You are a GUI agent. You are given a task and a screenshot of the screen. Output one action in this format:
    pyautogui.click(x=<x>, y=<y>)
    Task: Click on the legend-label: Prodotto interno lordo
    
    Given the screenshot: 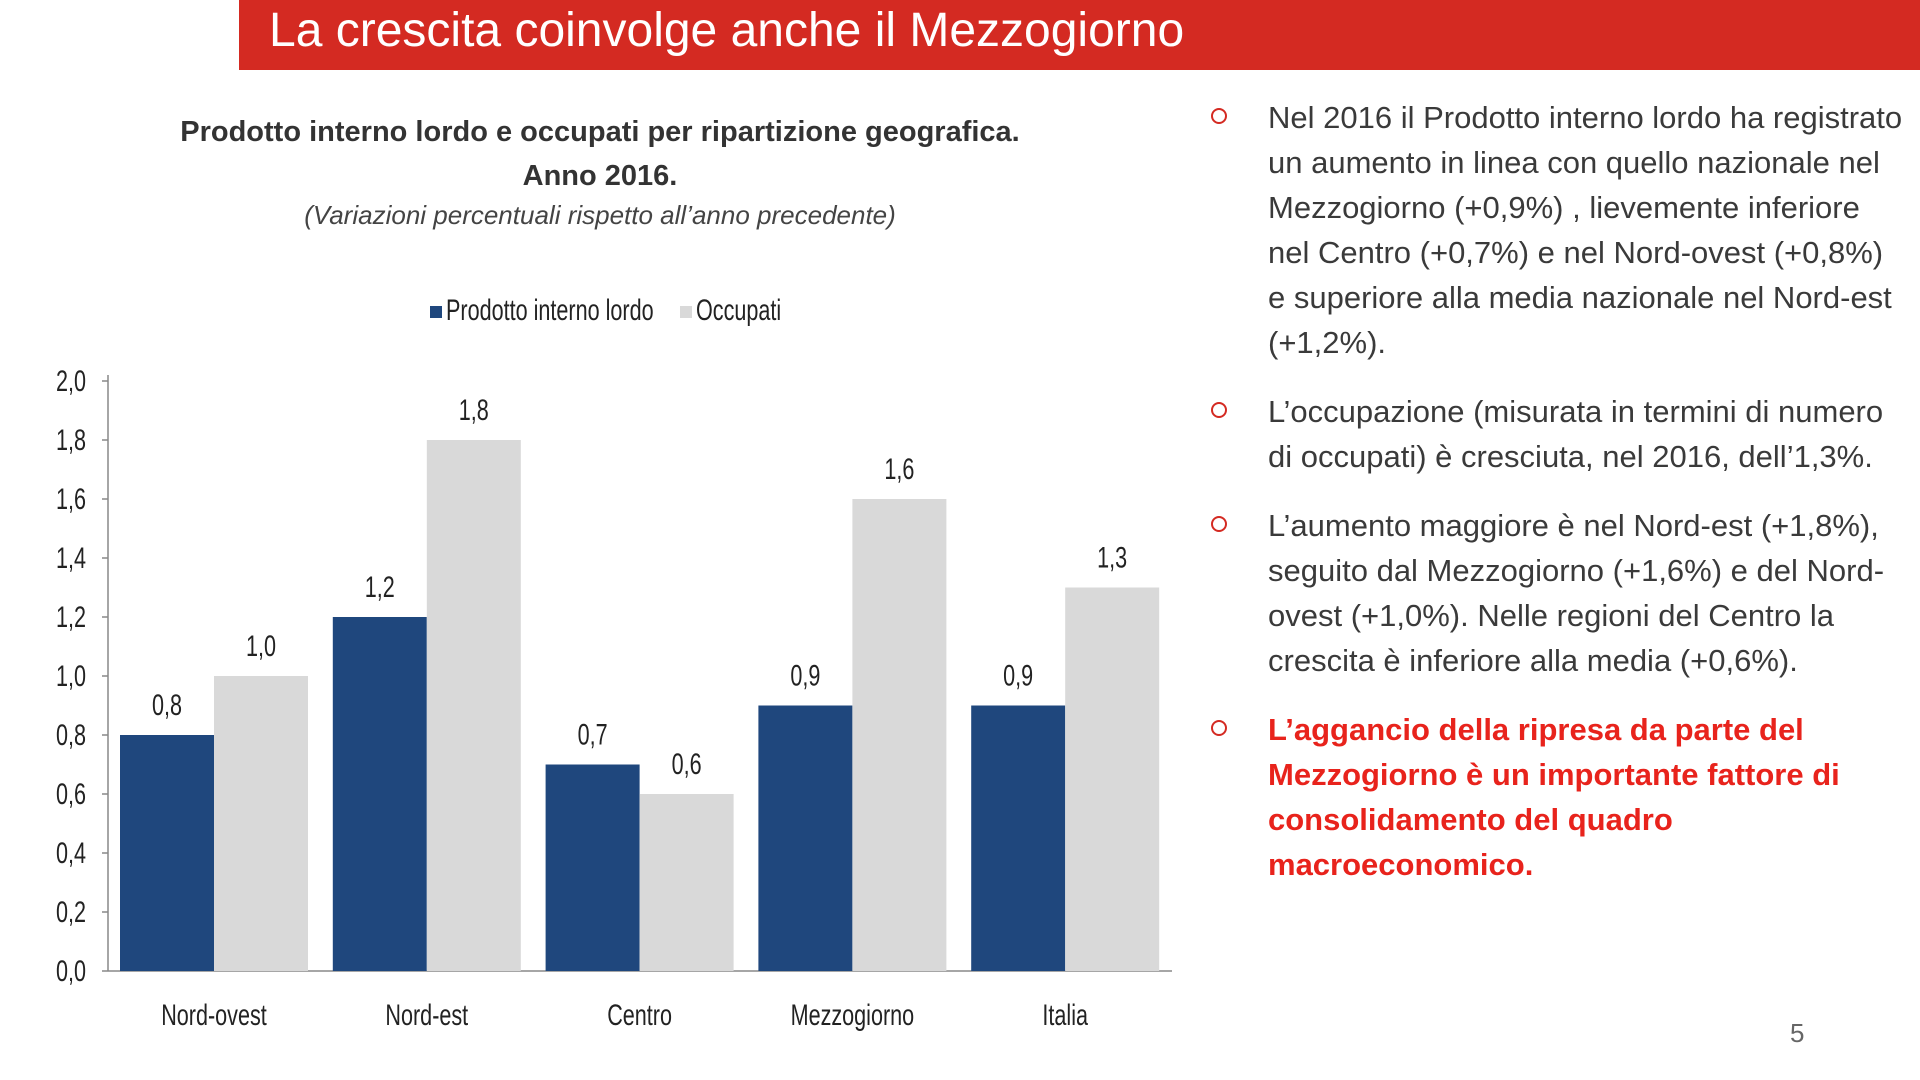 What is the action you would take?
    pyautogui.click(x=550, y=309)
    